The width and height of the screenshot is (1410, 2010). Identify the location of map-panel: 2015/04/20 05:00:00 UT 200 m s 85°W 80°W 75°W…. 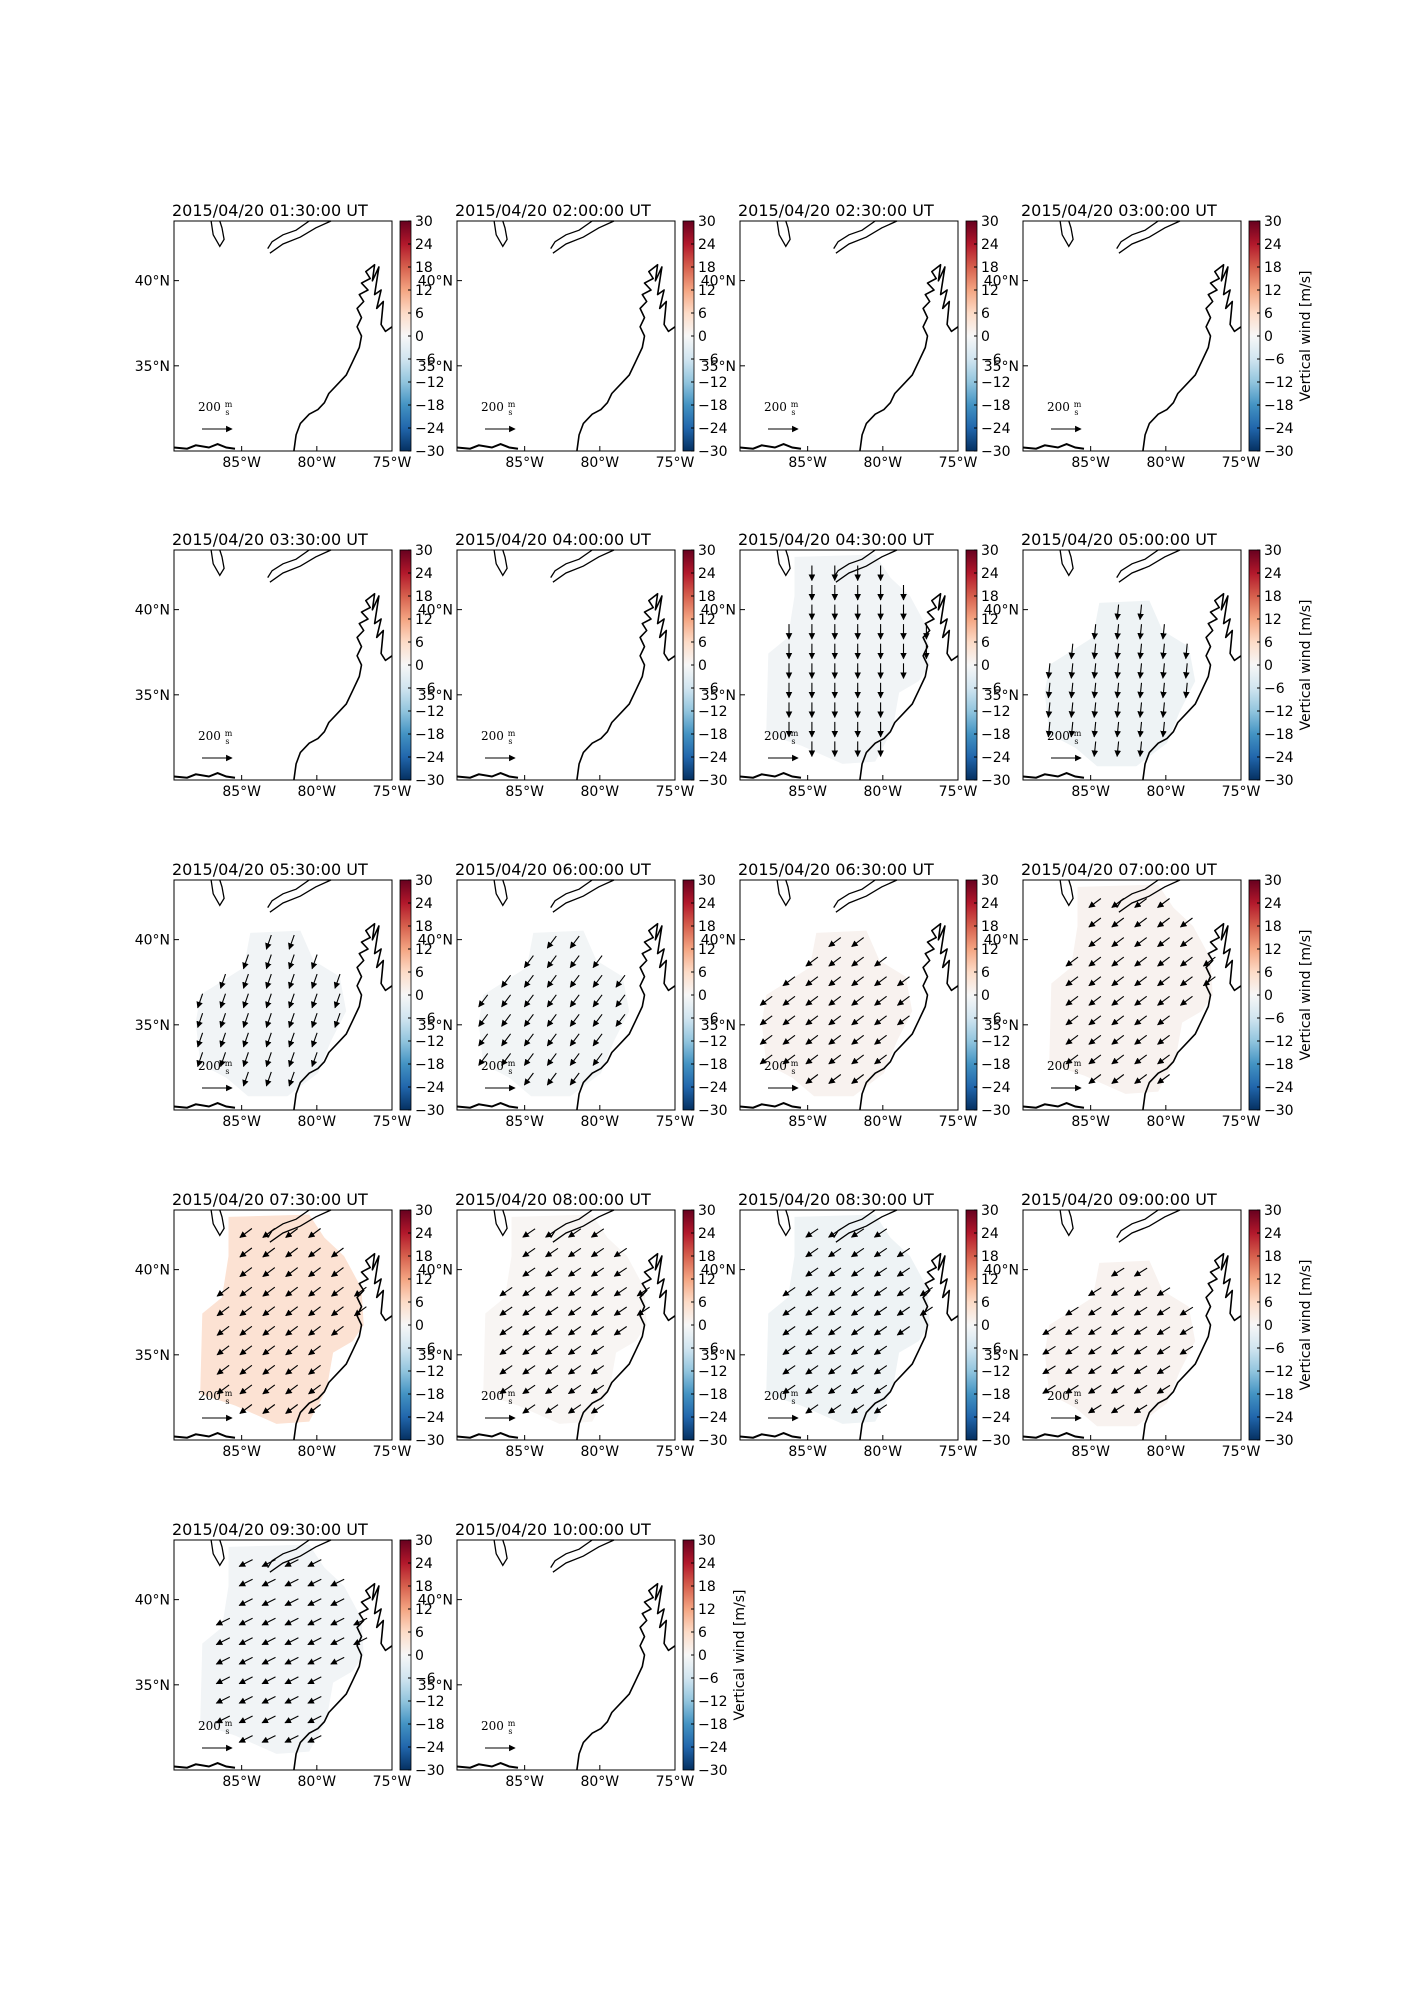
(1149, 665).